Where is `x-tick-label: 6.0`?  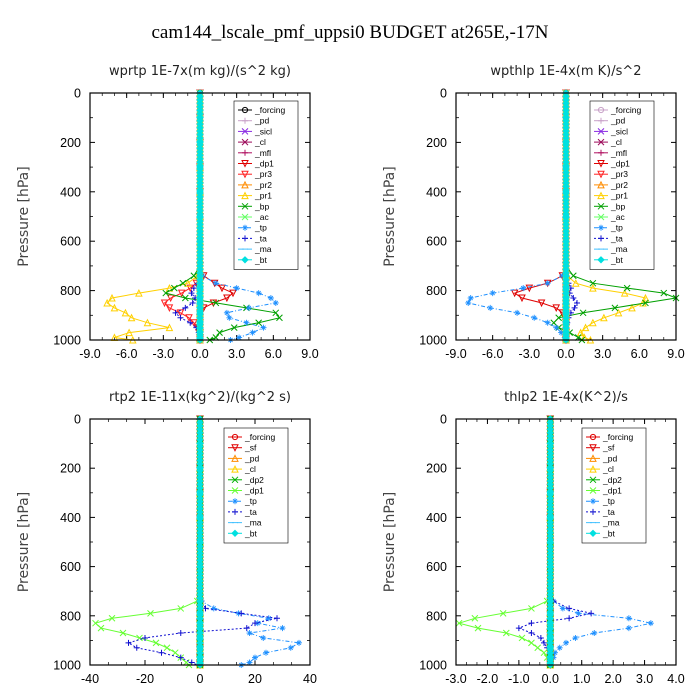
x-tick-label: 6.0 is located at coordinates (639, 354).